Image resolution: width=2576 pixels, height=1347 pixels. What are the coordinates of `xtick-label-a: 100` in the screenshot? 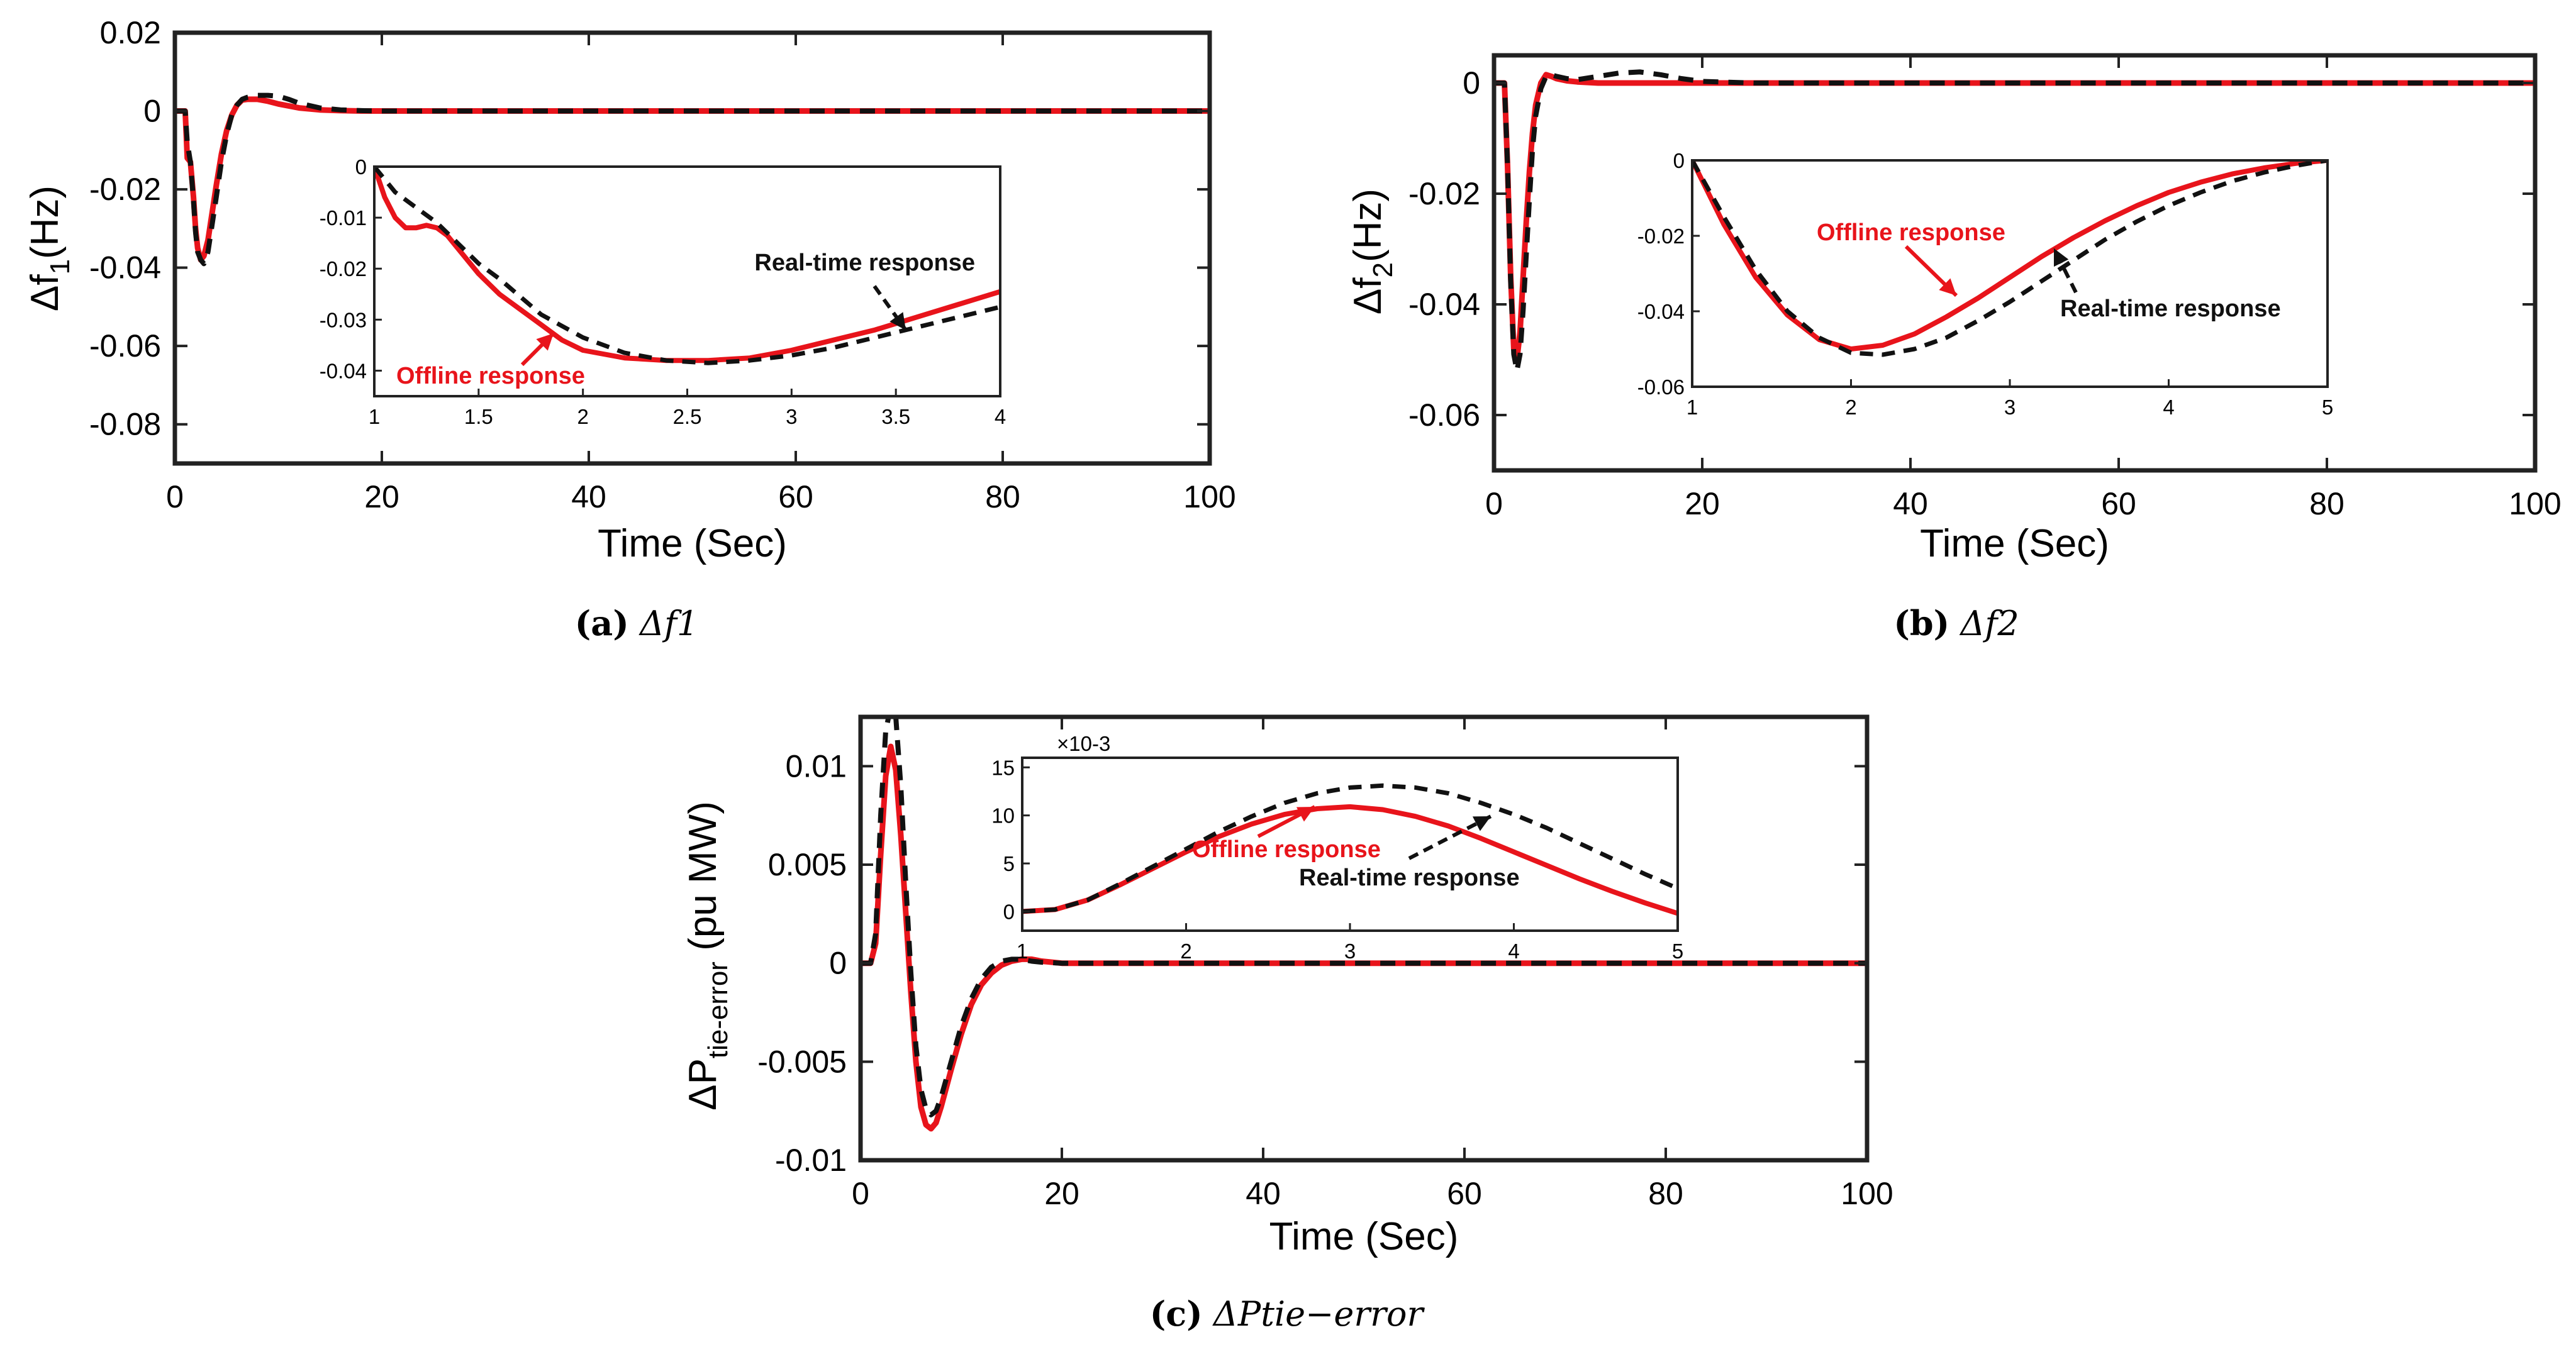 It's located at (1209, 496).